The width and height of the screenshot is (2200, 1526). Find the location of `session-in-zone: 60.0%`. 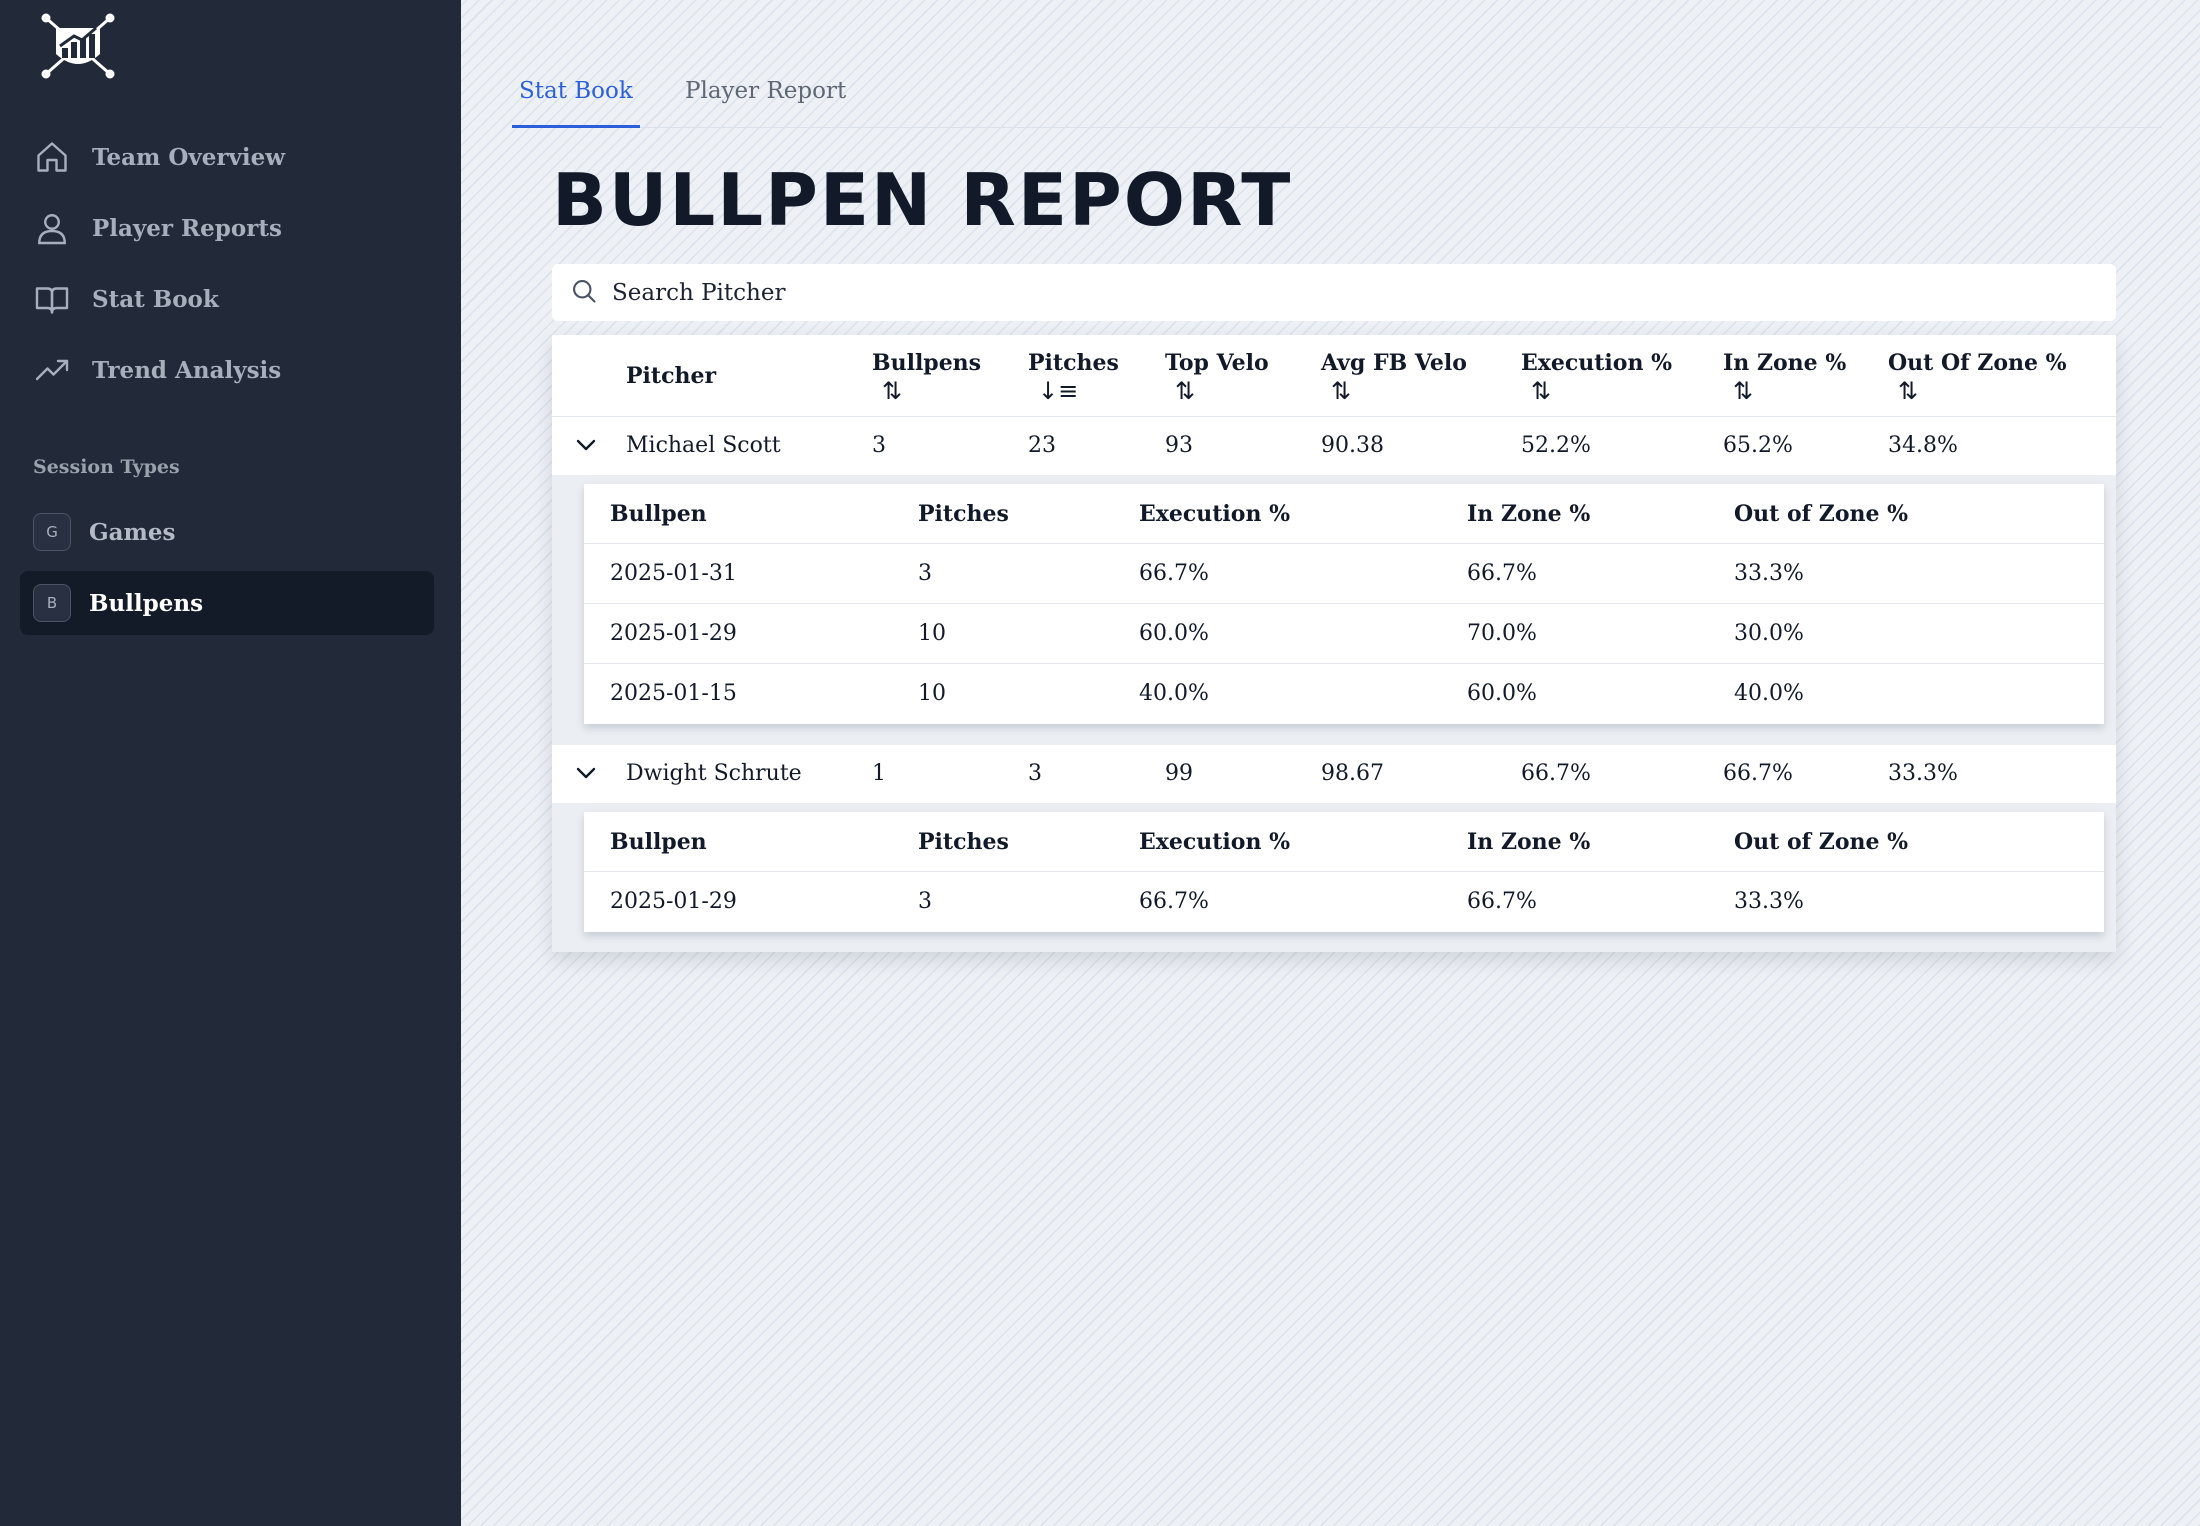

session-in-zone: 60.0% is located at coordinates (1502, 693).